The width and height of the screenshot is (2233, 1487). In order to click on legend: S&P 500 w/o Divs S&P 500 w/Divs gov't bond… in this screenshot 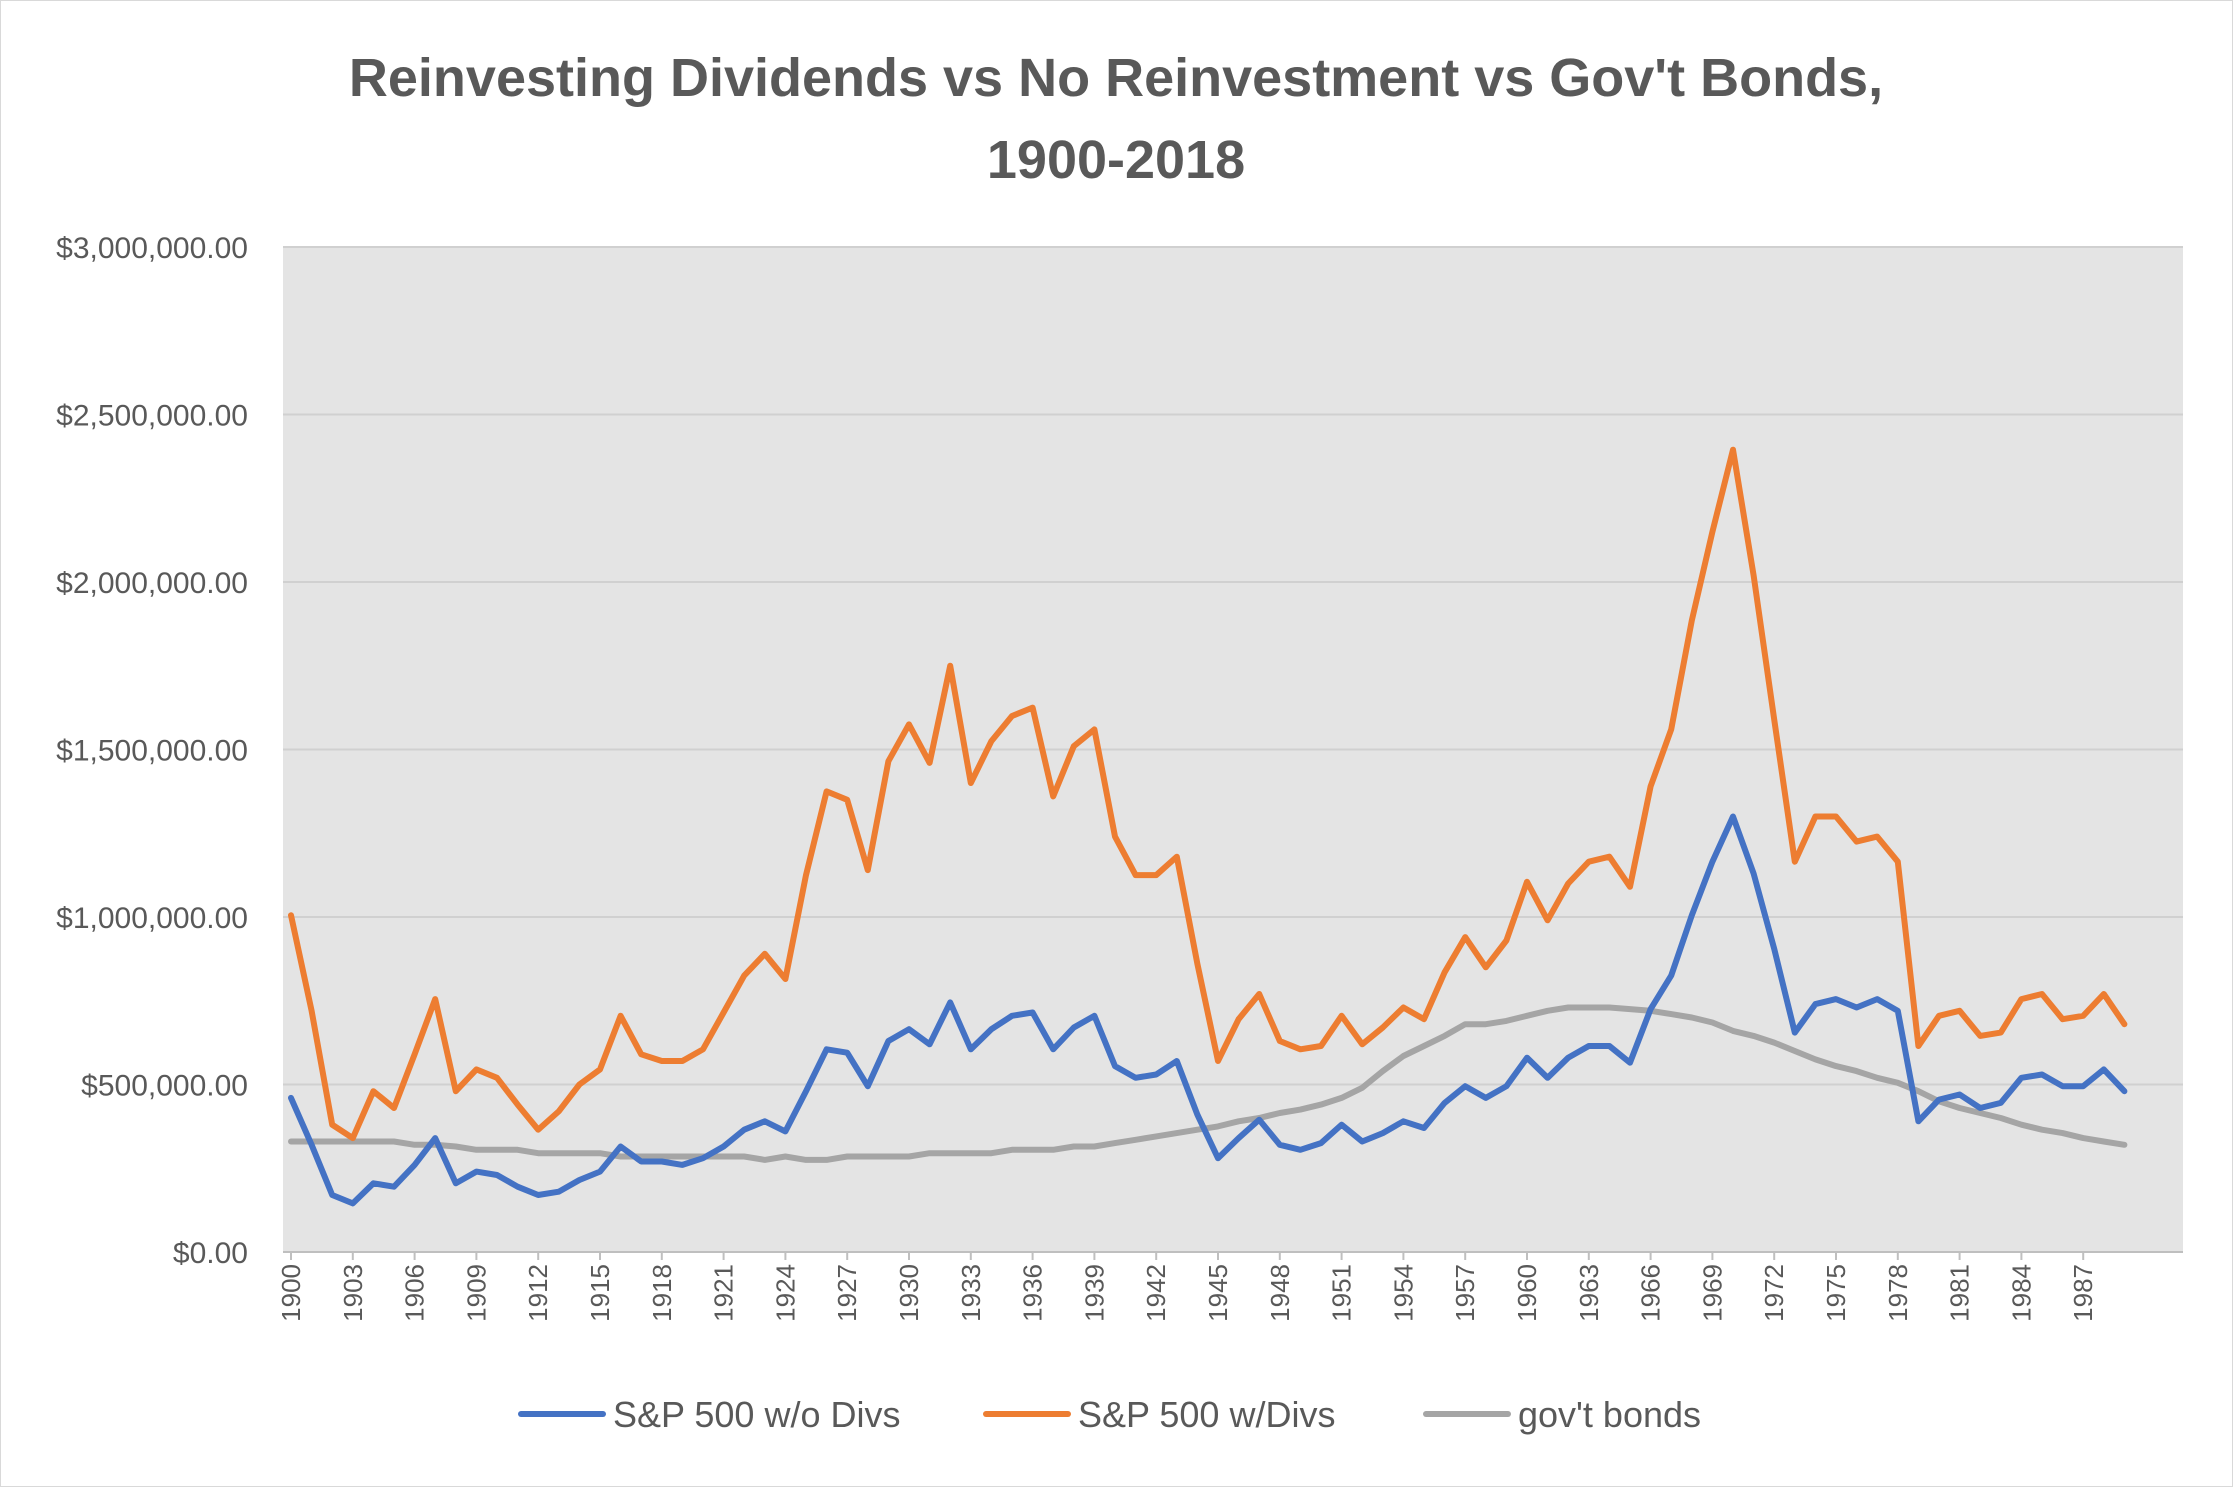, I will do `click(1109, 1414)`.